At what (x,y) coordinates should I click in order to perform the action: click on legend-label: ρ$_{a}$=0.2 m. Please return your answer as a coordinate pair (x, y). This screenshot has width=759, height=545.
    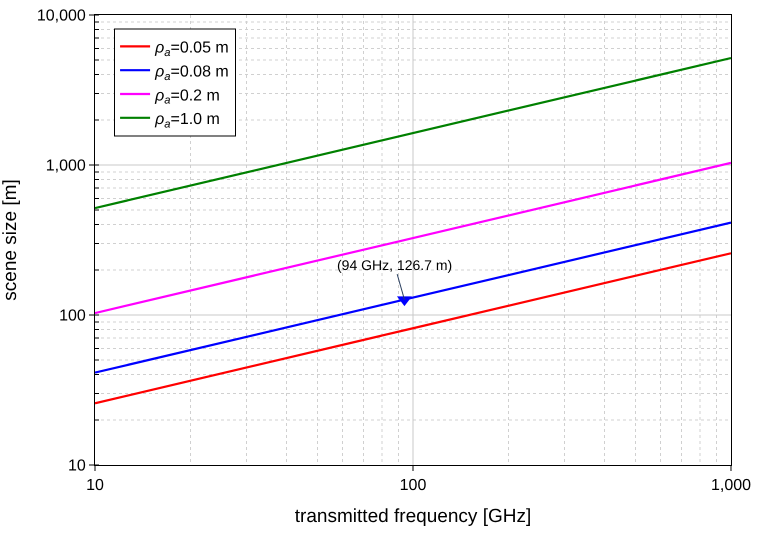
    Looking at the image, I should click on (187, 97).